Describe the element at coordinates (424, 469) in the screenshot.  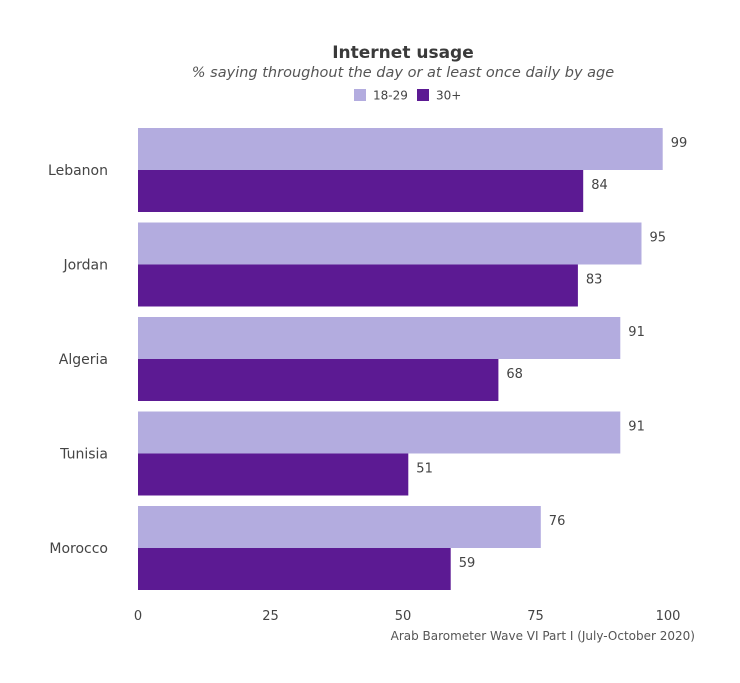
I see `data-label: 51` at that location.